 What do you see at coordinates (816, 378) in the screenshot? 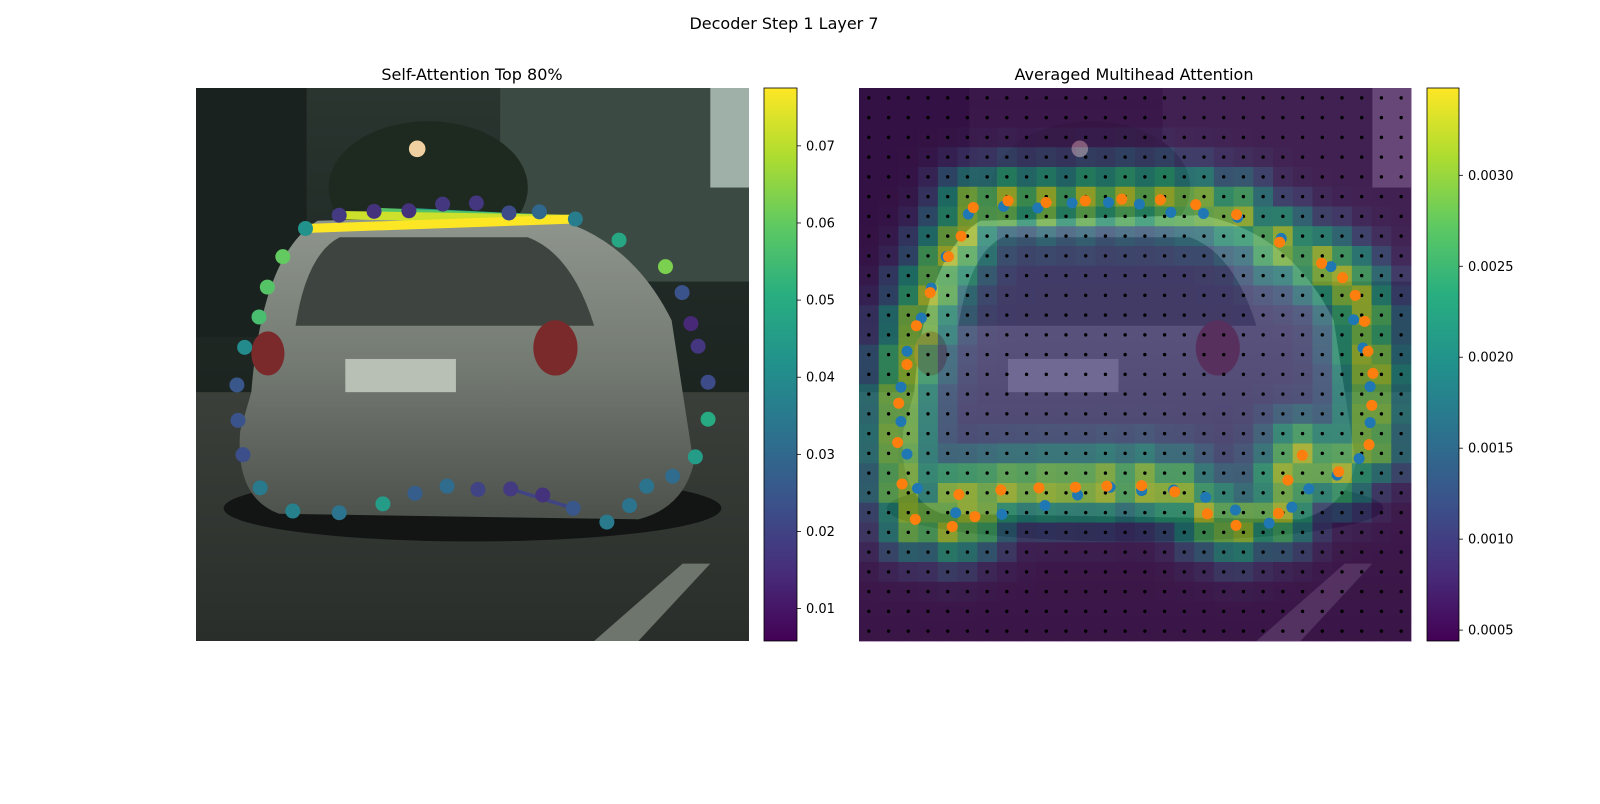
I see `self-attention-colorbar-ticks: 0.01 0.02 0.03 0.04 0.05 0.06 0.07` at bounding box center [816, 378].